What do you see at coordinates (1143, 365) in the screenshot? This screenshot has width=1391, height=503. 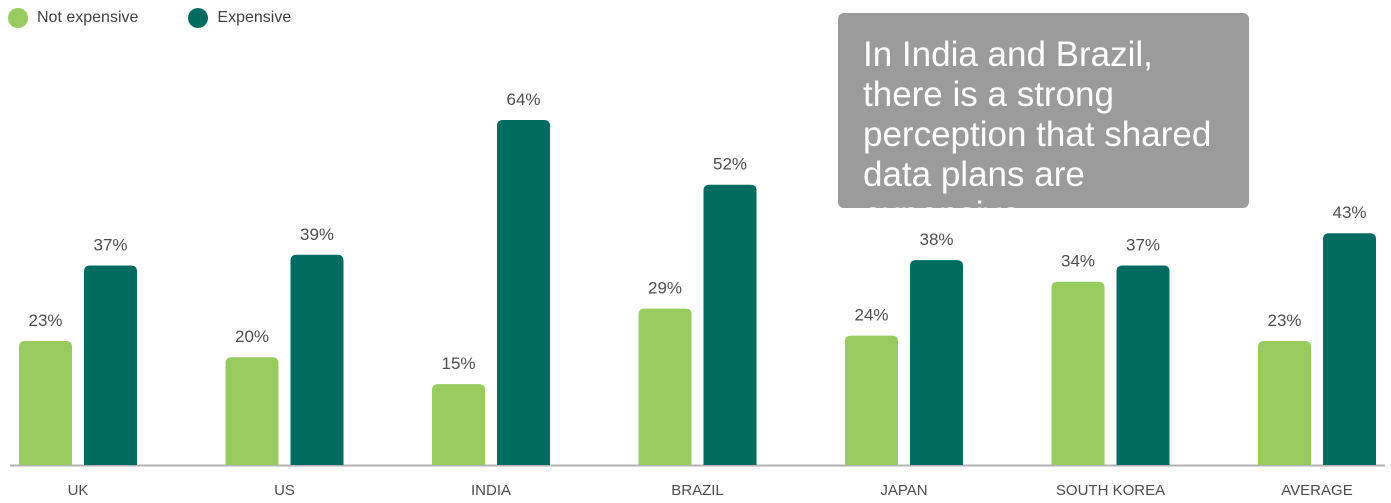 I see `bar-expensive-south-korea` at bounding box center [1143, 365].